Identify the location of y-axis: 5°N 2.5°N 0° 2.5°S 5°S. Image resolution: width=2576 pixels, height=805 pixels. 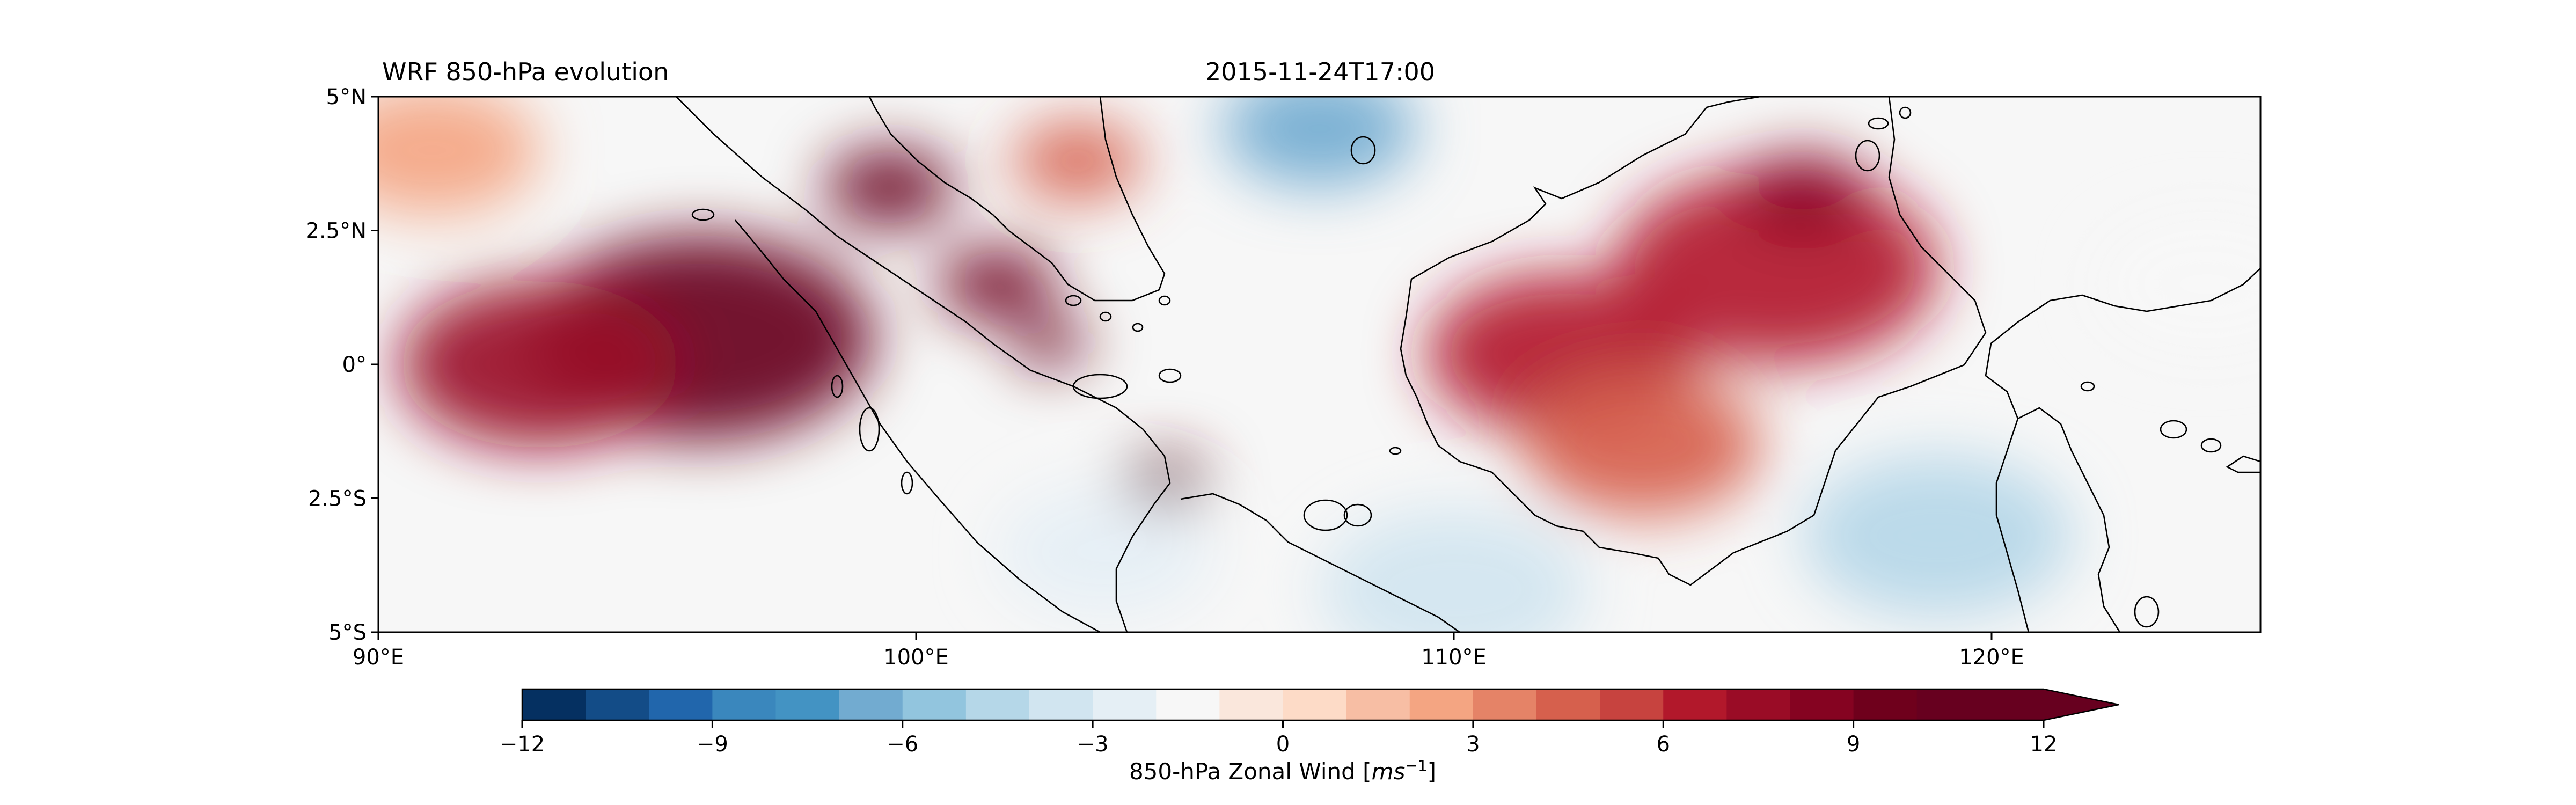
(341, 365).